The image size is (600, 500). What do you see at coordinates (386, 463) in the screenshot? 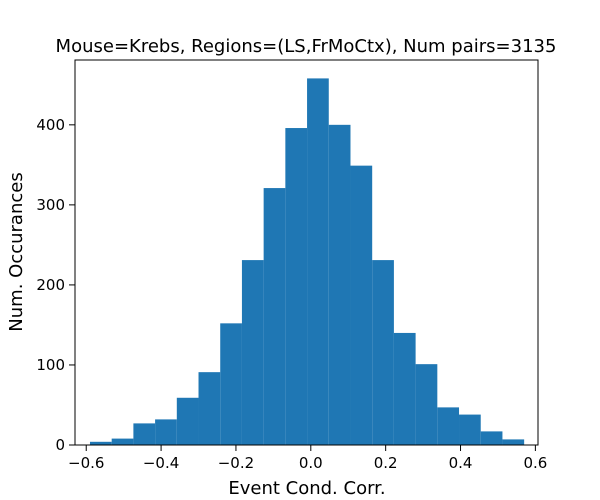
I see `x-tick-label-5: 0.2` at bounding box center [386, 463].